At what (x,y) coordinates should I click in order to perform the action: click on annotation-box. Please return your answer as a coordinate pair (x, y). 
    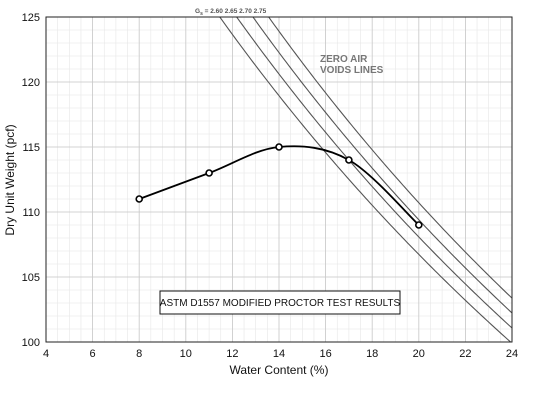
    Looking at the image, I should click on (280, 302).